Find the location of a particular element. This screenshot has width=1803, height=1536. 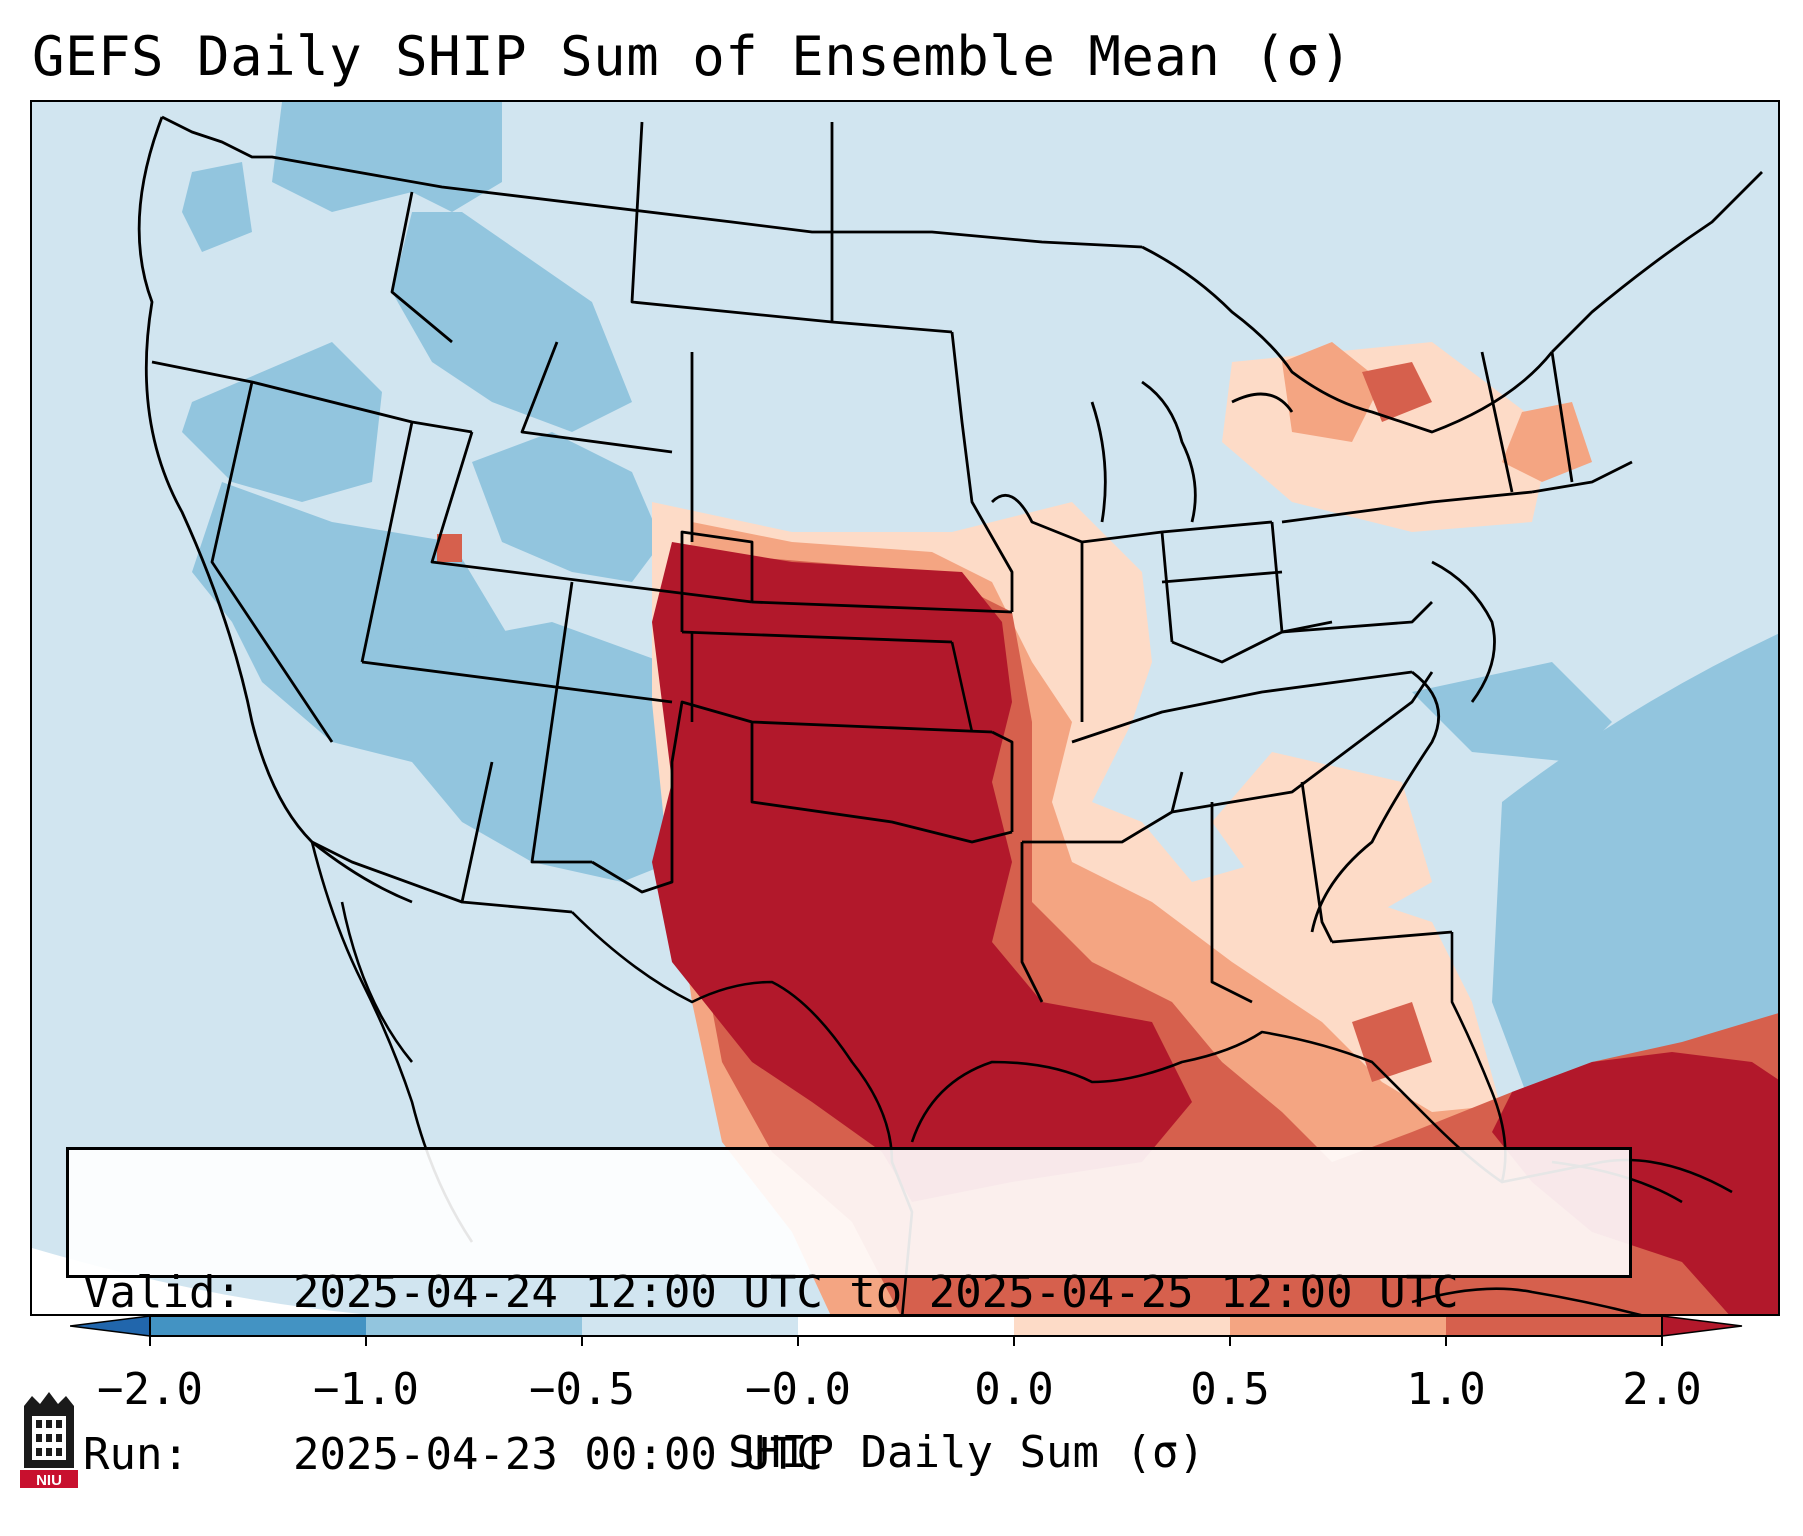

colorbar-under-arrow is located at coordinates (110, 1326).